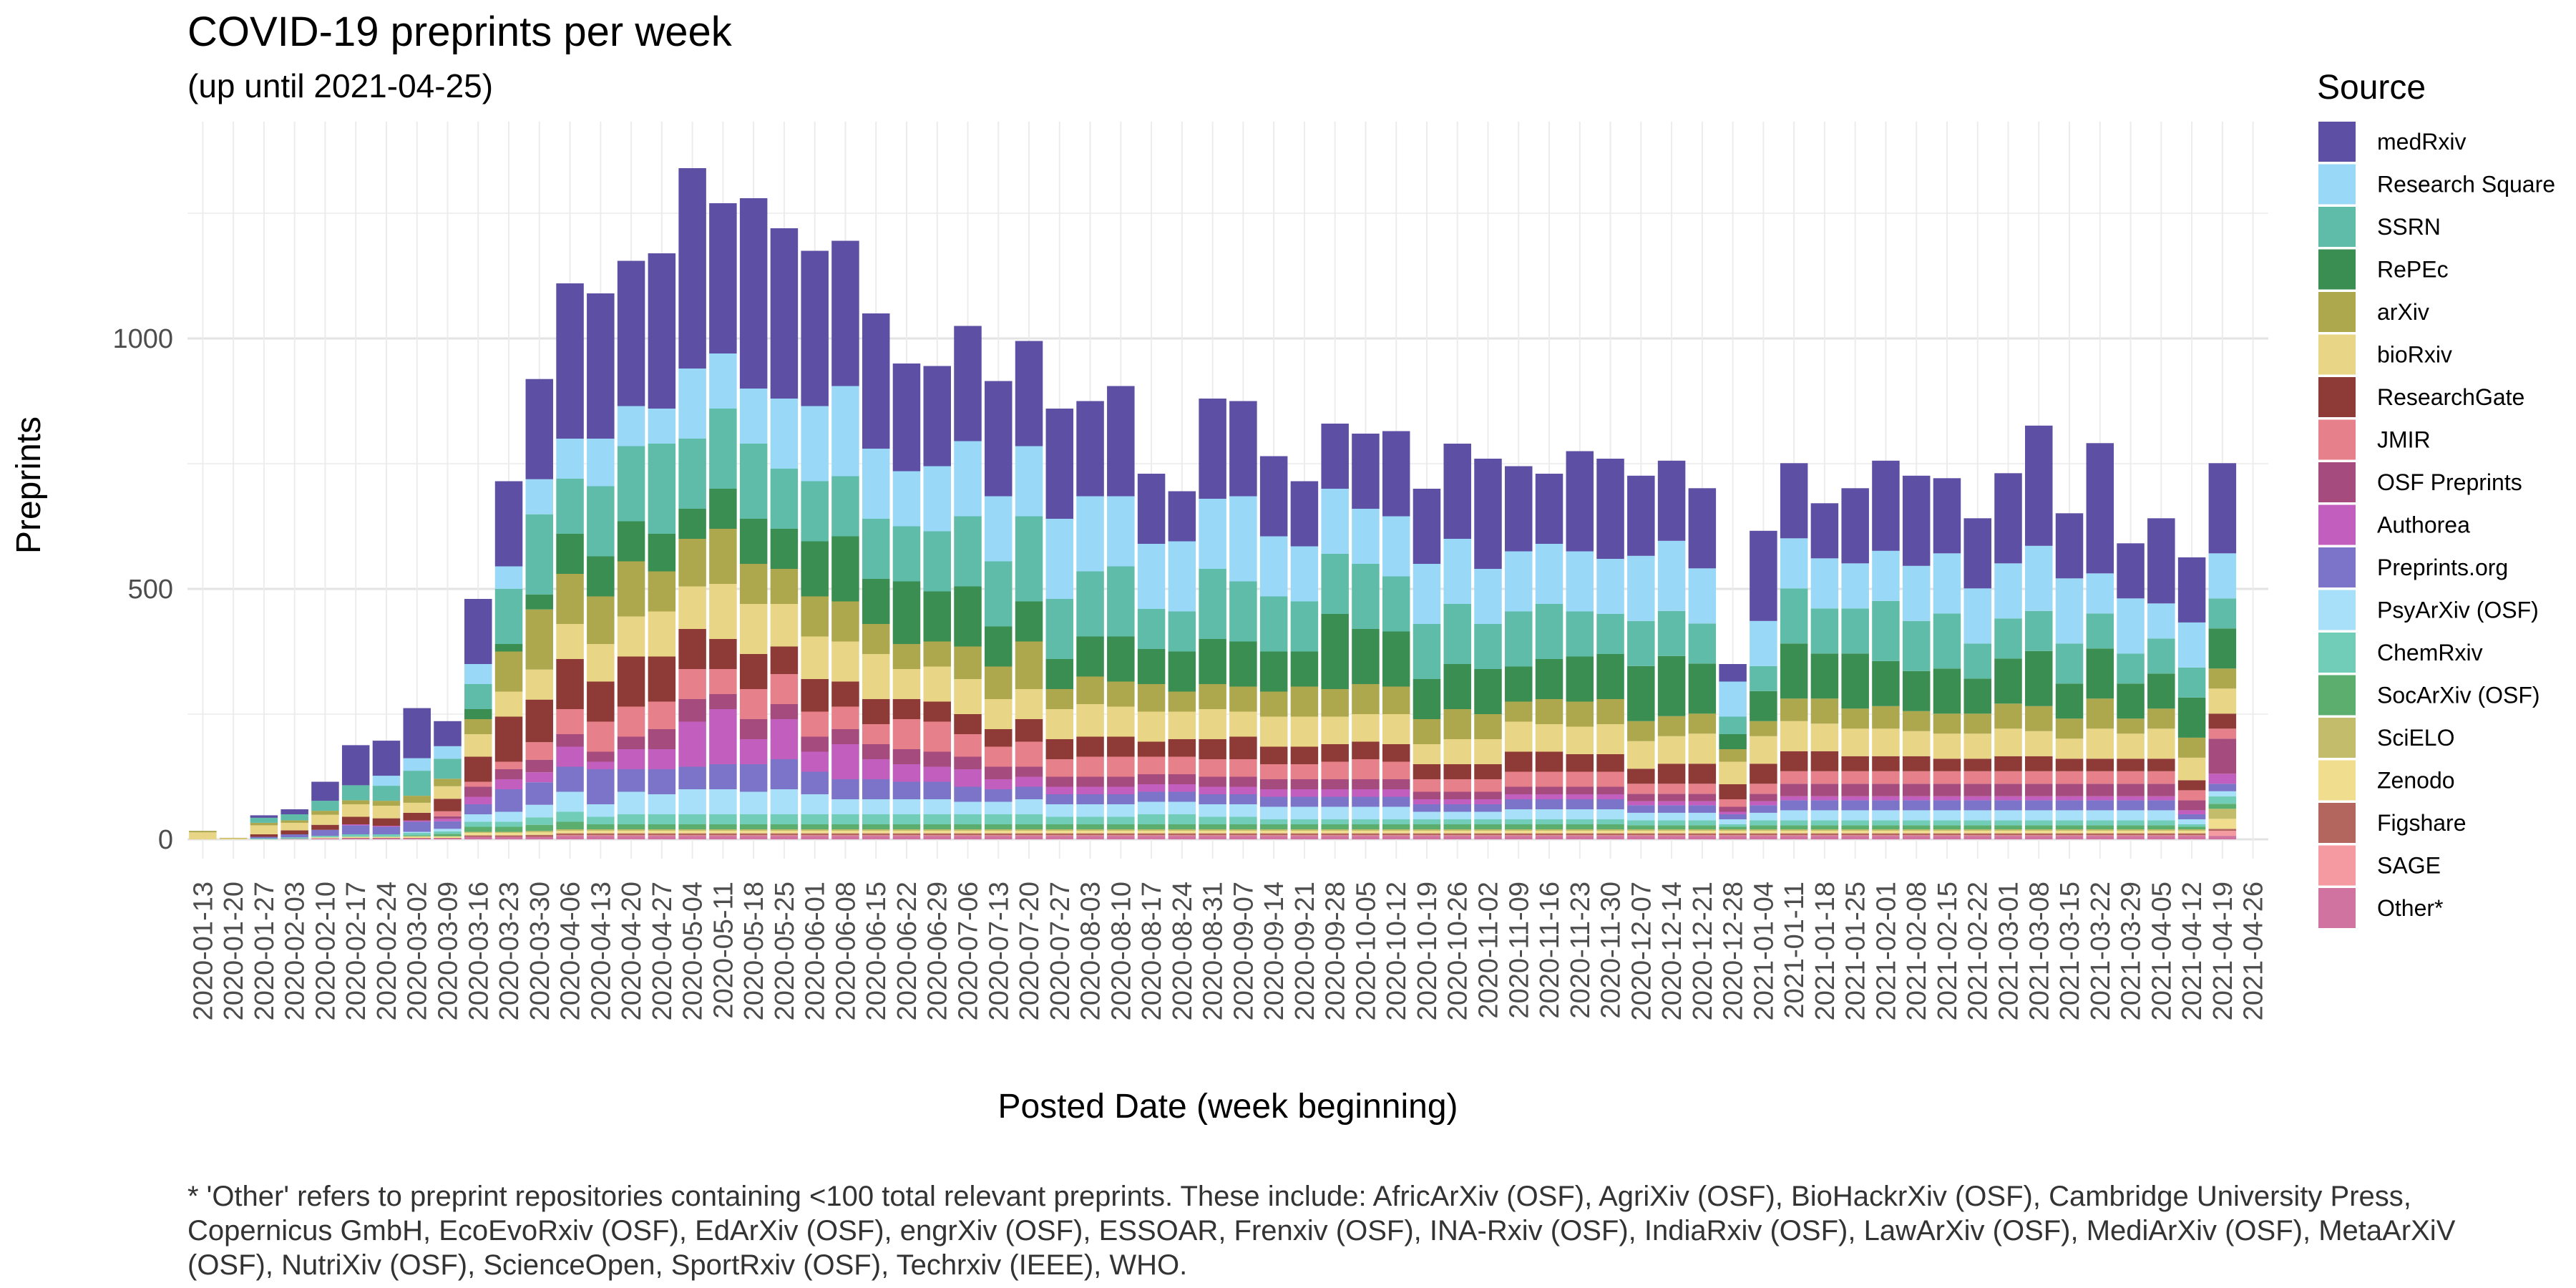  What do you see at coordinates (150, 590) in the screenshot?
I see `y-tick-label: 500` at bounding box center [150, 590].